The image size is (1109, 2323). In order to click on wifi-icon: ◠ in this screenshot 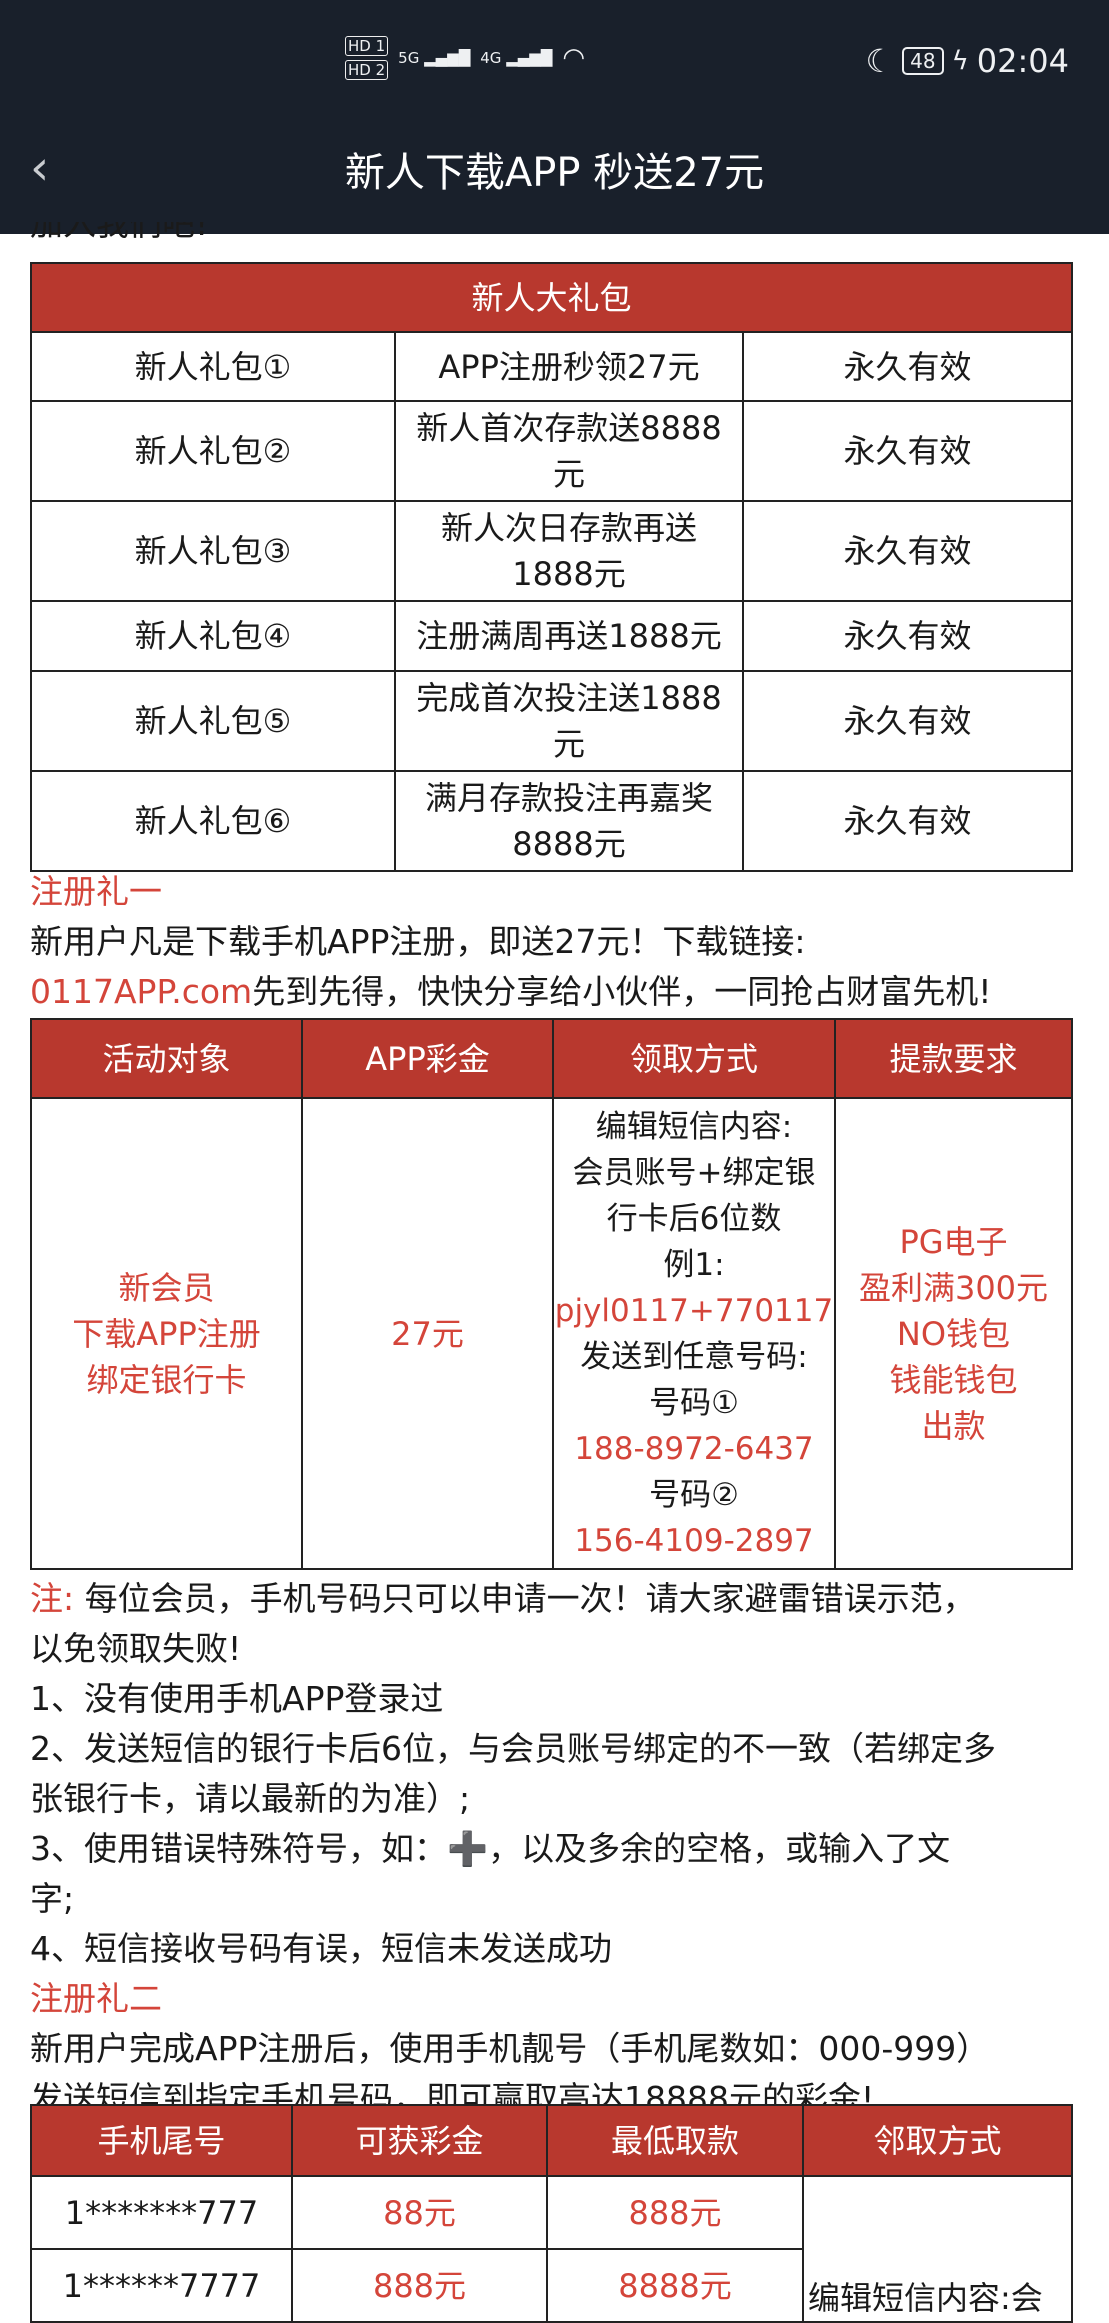, I will do `click(574, 58)`.